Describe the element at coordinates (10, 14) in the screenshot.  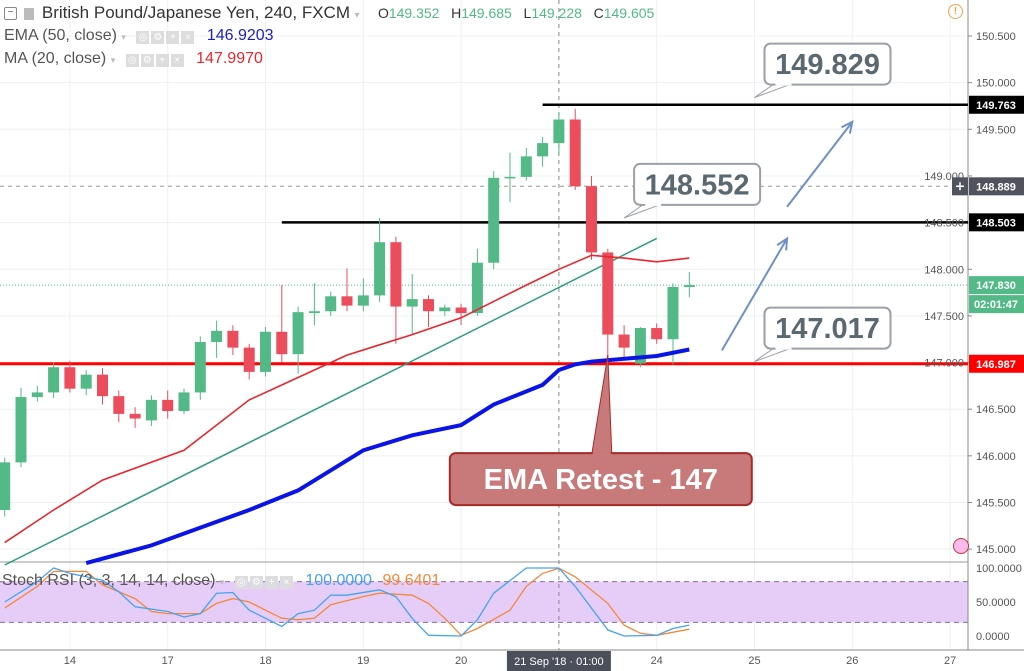
I see `collapse-icon: −` at that location.